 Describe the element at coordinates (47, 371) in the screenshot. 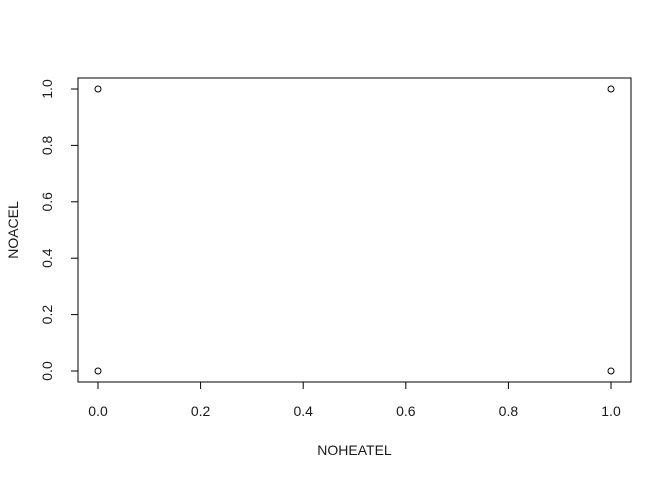

I see `y-tick-label: 0.0` at that location.